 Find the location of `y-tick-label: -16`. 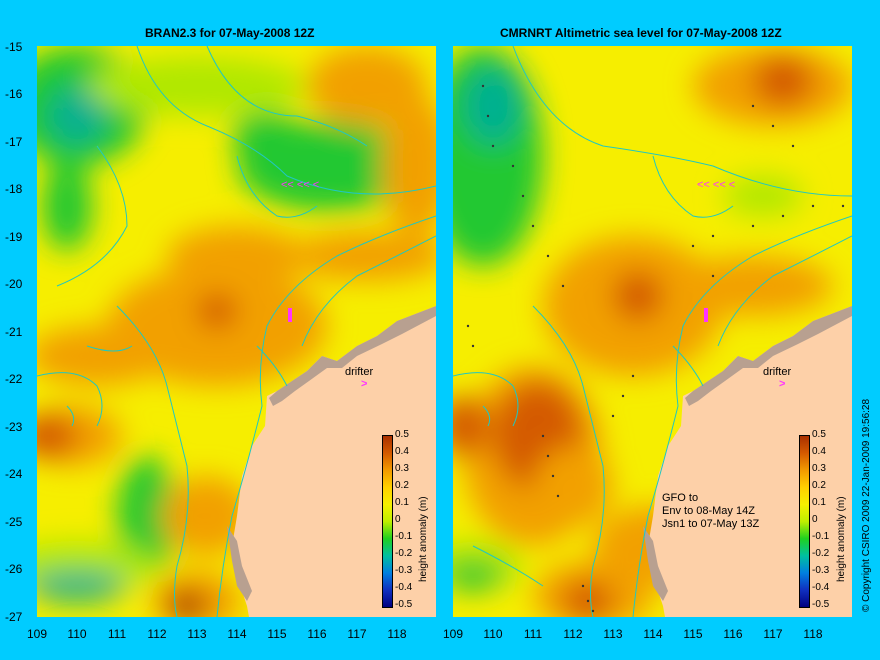

y-tick-label: -16 is located at coordinates (14, 94).